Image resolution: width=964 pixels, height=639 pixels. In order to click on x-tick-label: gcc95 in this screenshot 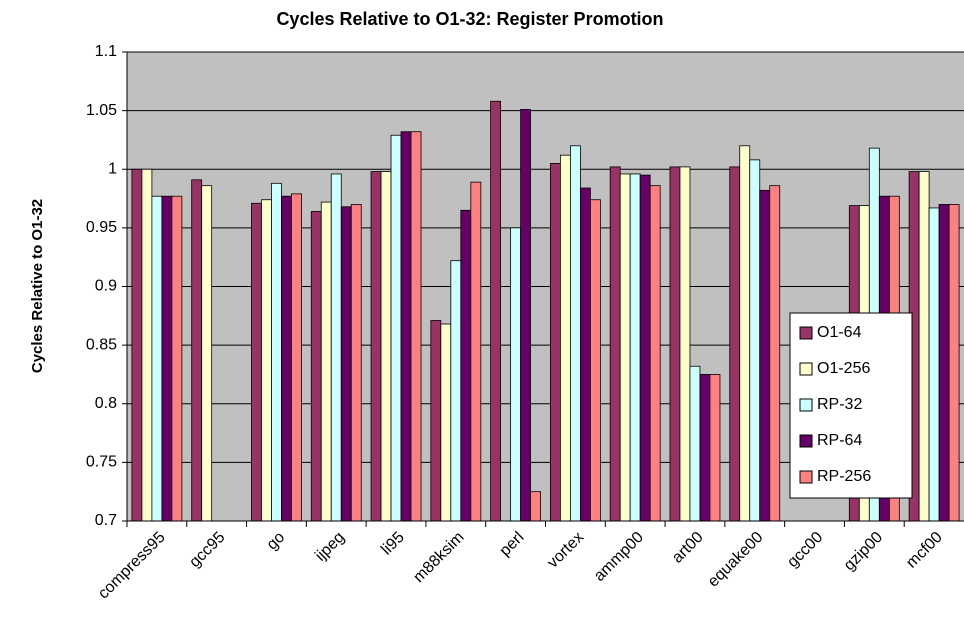, I will do `click(207, 550)`.